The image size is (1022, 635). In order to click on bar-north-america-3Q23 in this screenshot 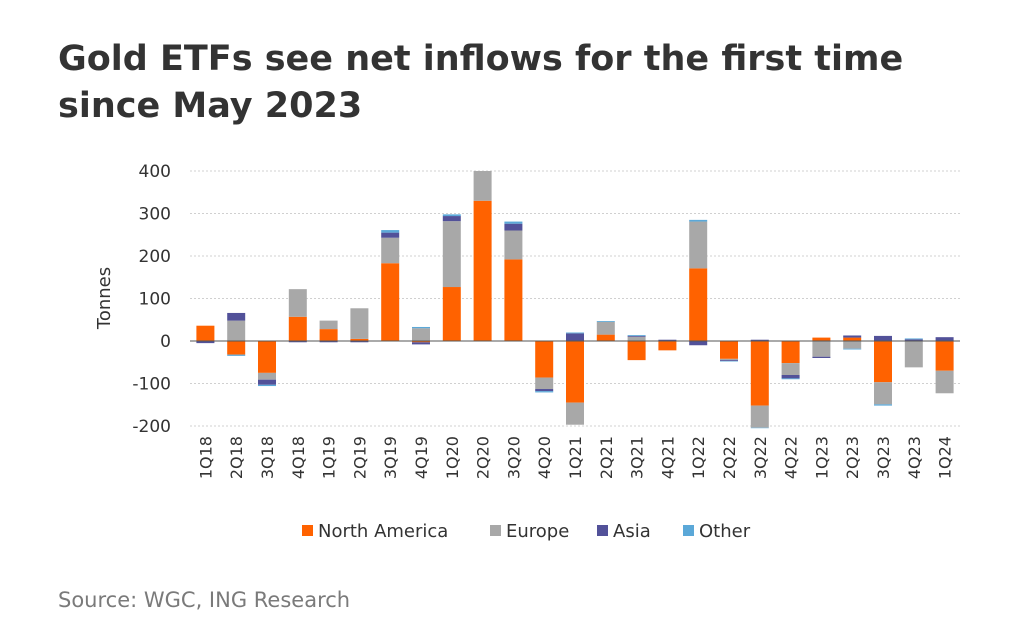, I will do `click(883, 362)`.